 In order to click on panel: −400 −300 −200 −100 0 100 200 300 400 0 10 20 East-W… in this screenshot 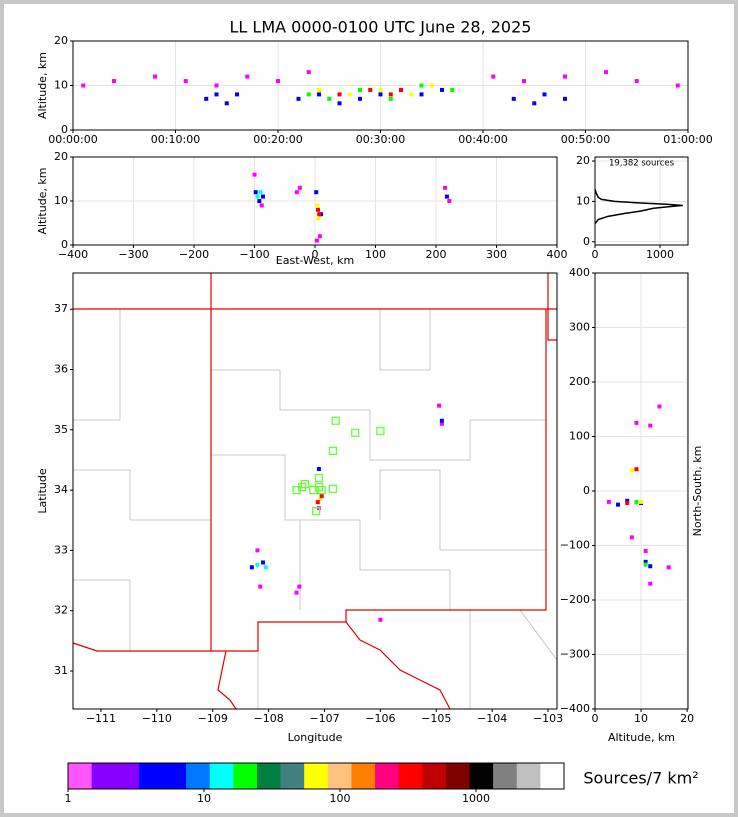, I will do `click(302, 208)`.